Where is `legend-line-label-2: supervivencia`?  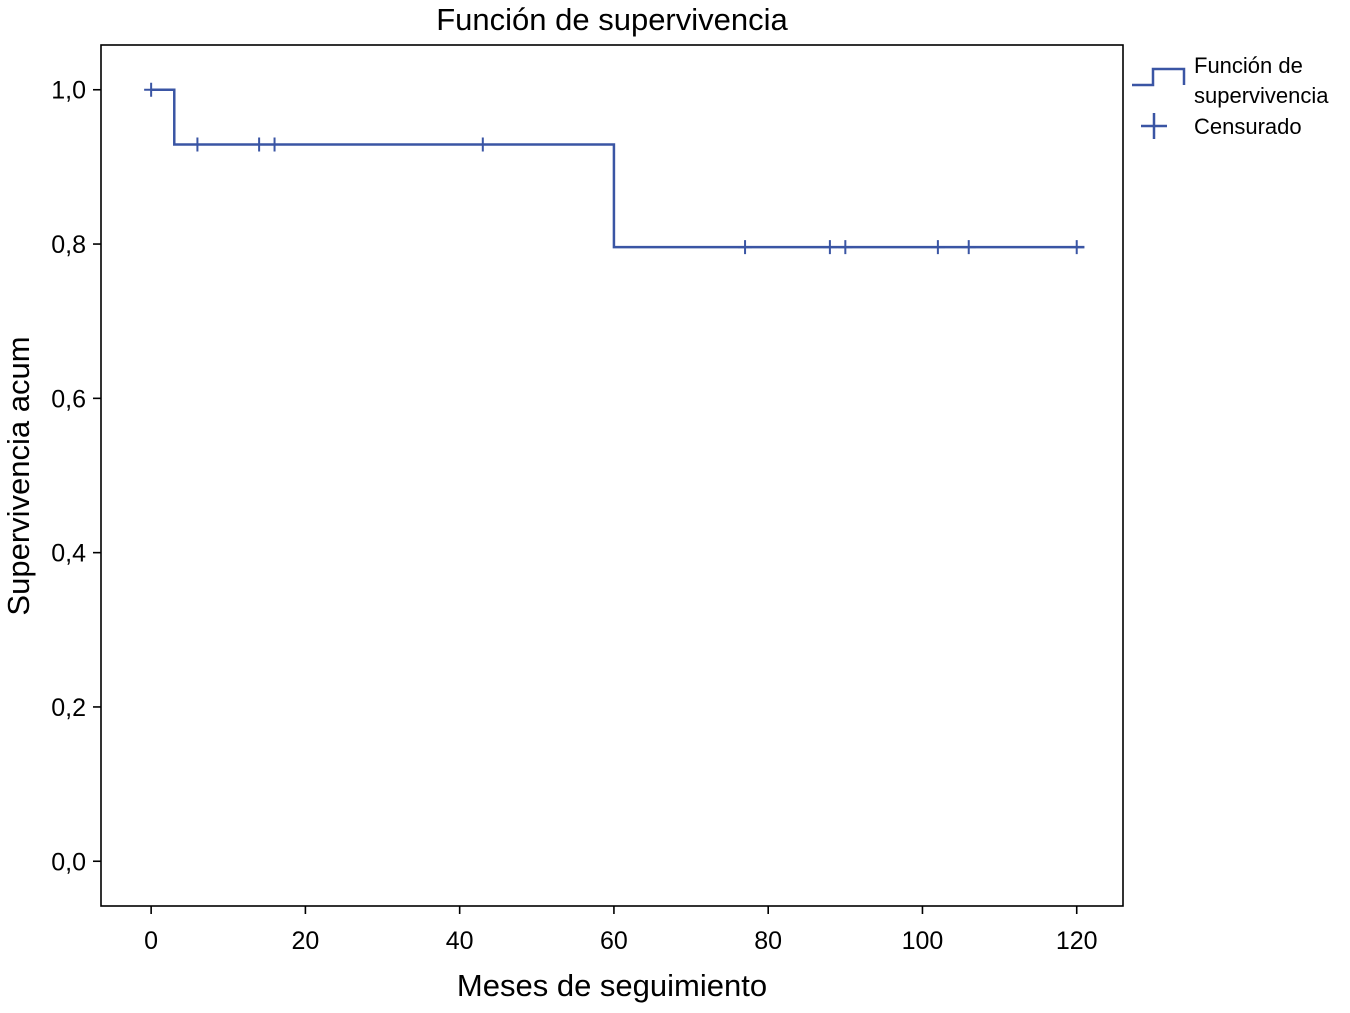
legend-line-label-2: supervivencia is located at coordinates (1261, 95).